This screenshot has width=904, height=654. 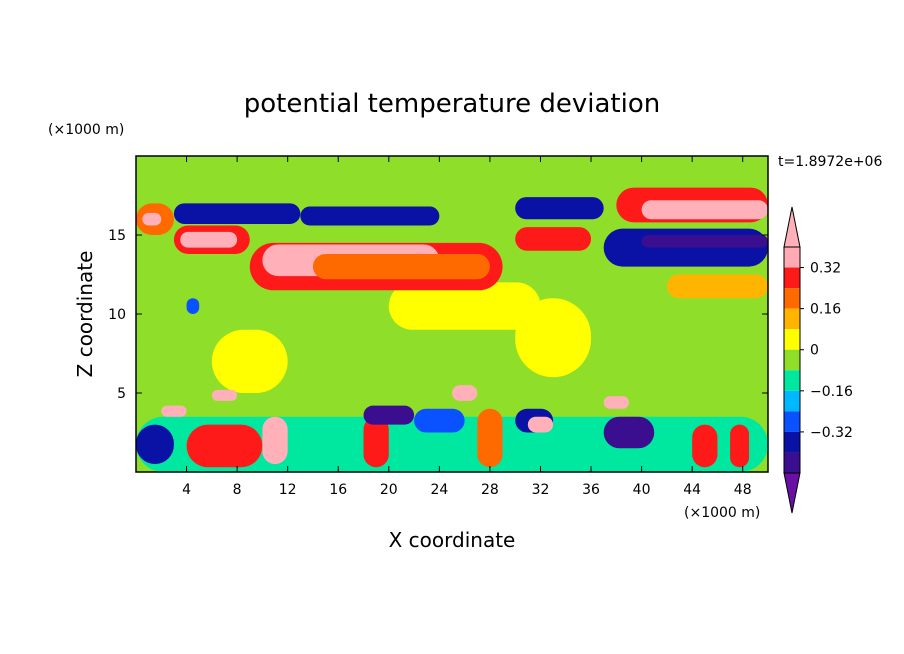 I want to click on x-tick-label: 44, so click(x=692, y=490).